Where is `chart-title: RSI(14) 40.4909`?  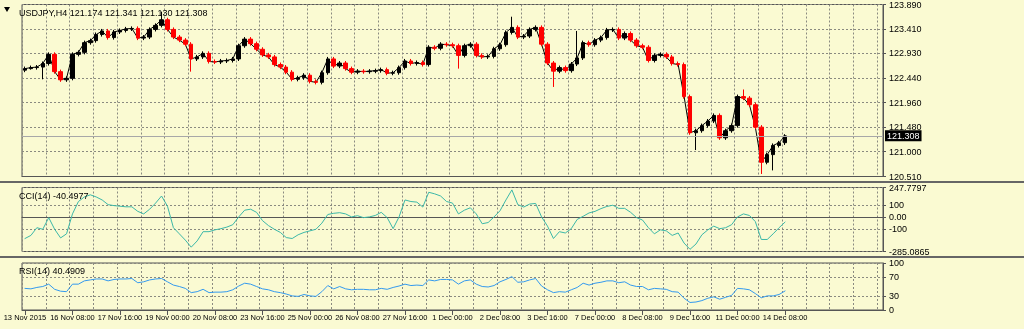
chart-title: RSI(14) 40.4909 is located at coordinates (52, 270).